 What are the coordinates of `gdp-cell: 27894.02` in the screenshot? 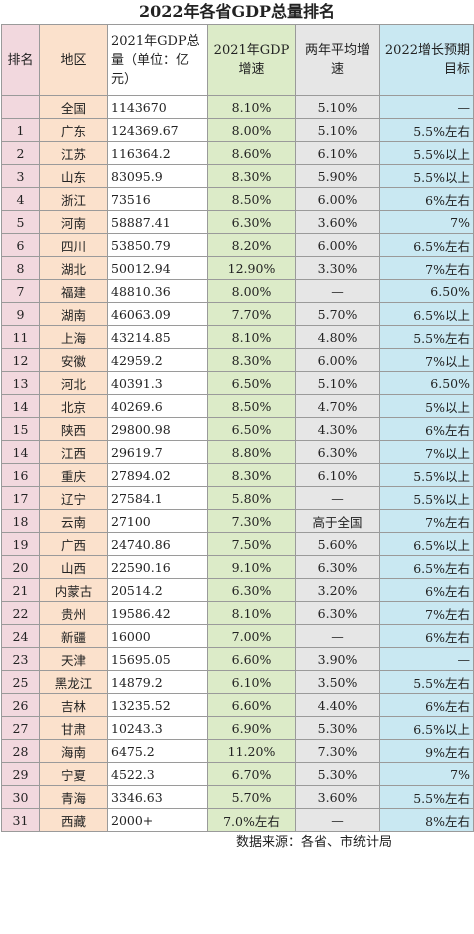 It's located at (157, 475).